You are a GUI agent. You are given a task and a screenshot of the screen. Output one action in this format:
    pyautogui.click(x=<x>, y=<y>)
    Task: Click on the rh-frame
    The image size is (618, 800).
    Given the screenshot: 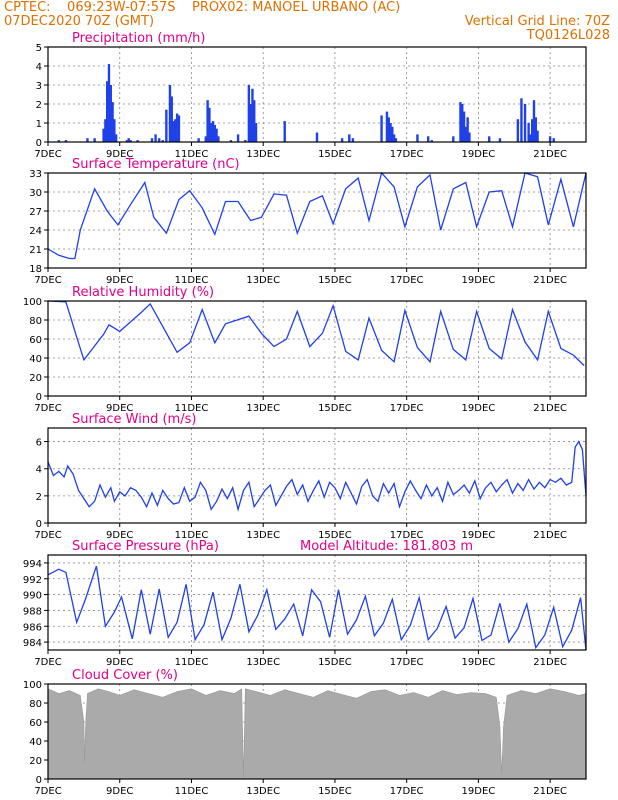 What is the action you would take?
    pyautogui.click(x=317, y=348)
    